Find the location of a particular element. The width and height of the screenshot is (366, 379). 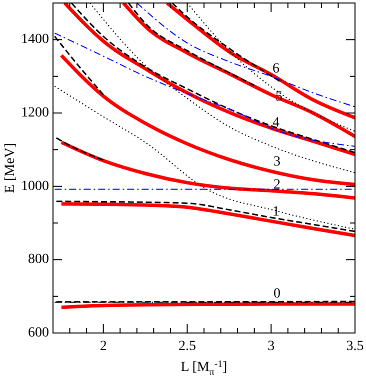

y-tick-label: 1000 is located at coordinates (35, 186).